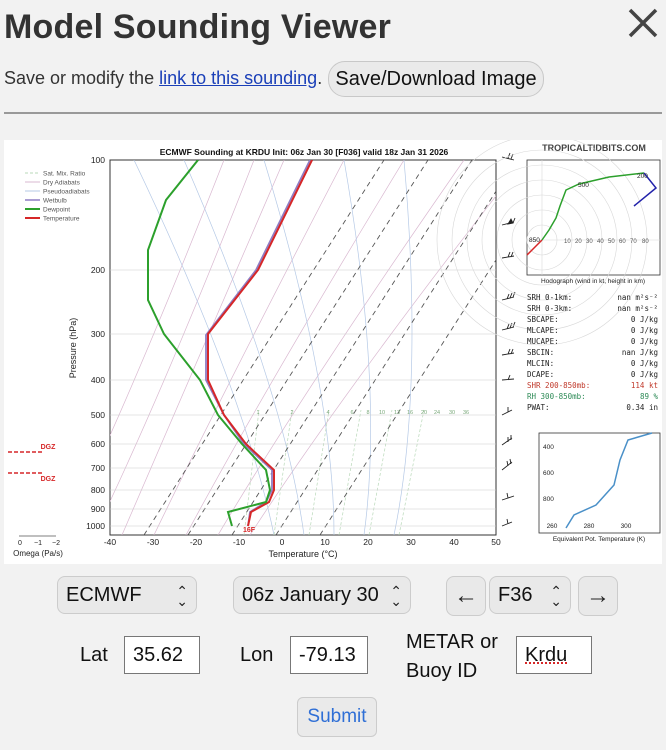 The height and width of the screenshot is (750, 666). Describe the element at coordinates (645, 242) in the screenshot. I see `hodo-ring-label: 80` at that location.